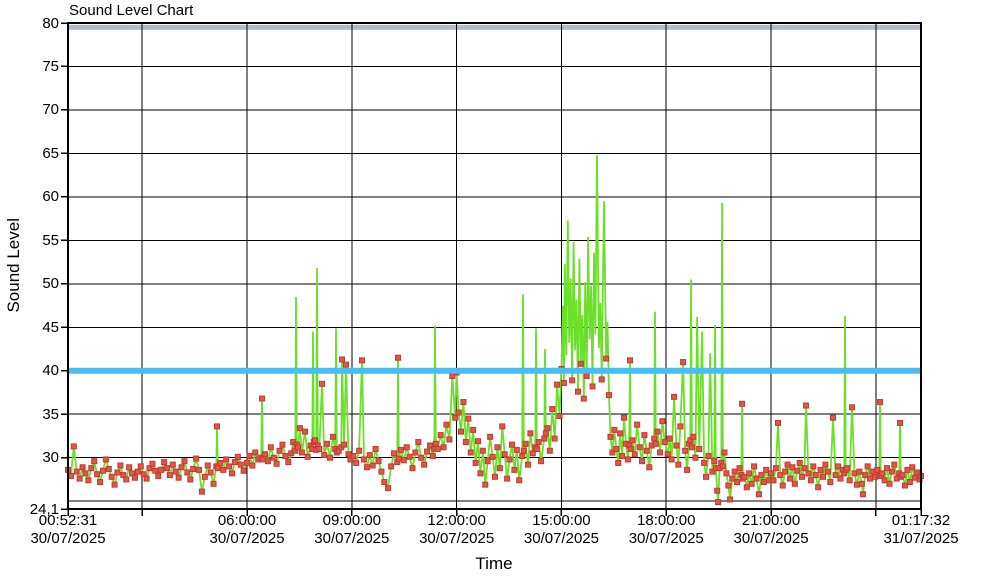  What do you see at coordinates (50, 371) in the screenshot?
I see `y-tick-label: 40` at bounding box center [50, 371].